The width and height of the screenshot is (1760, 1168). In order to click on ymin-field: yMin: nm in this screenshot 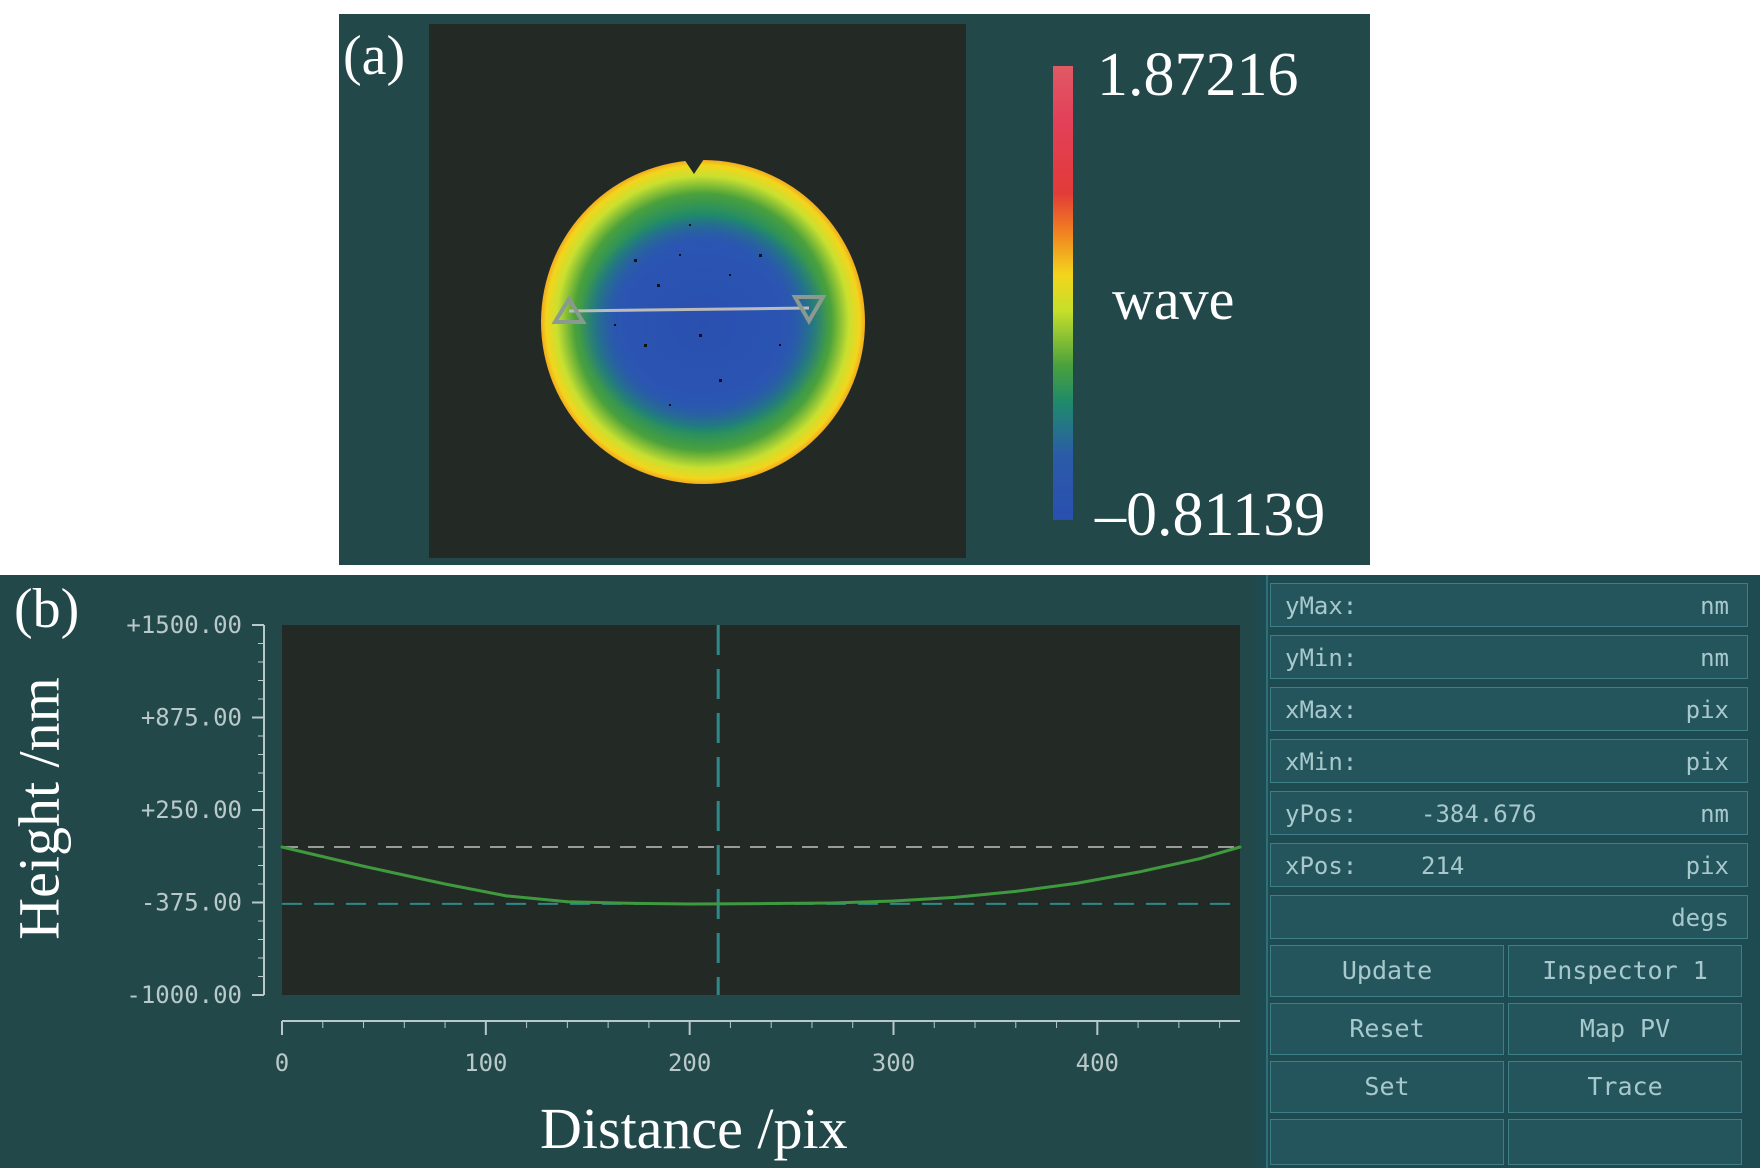, I will do `click(1509, 657)`.